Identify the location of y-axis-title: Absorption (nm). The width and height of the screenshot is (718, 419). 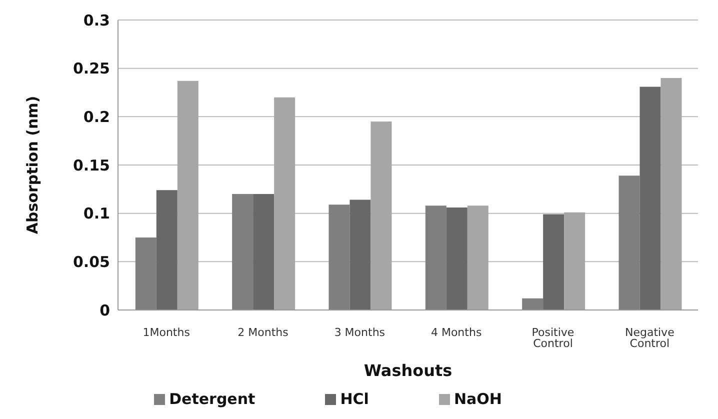
(32, 165).